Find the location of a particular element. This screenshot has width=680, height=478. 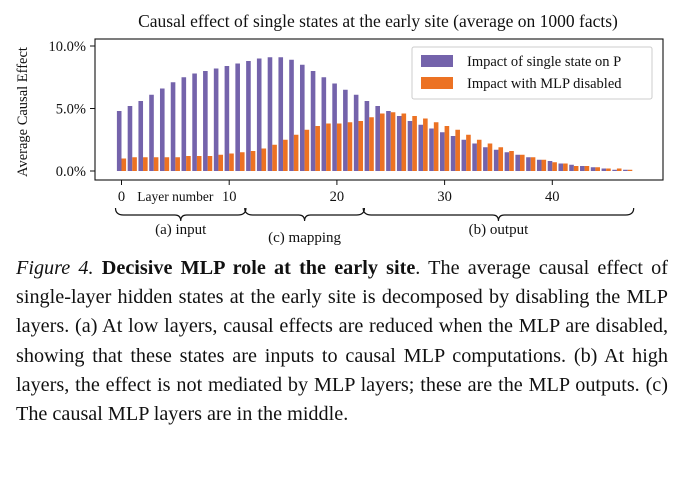

x-tick-label: 0 is located at coordinates (121, 197).